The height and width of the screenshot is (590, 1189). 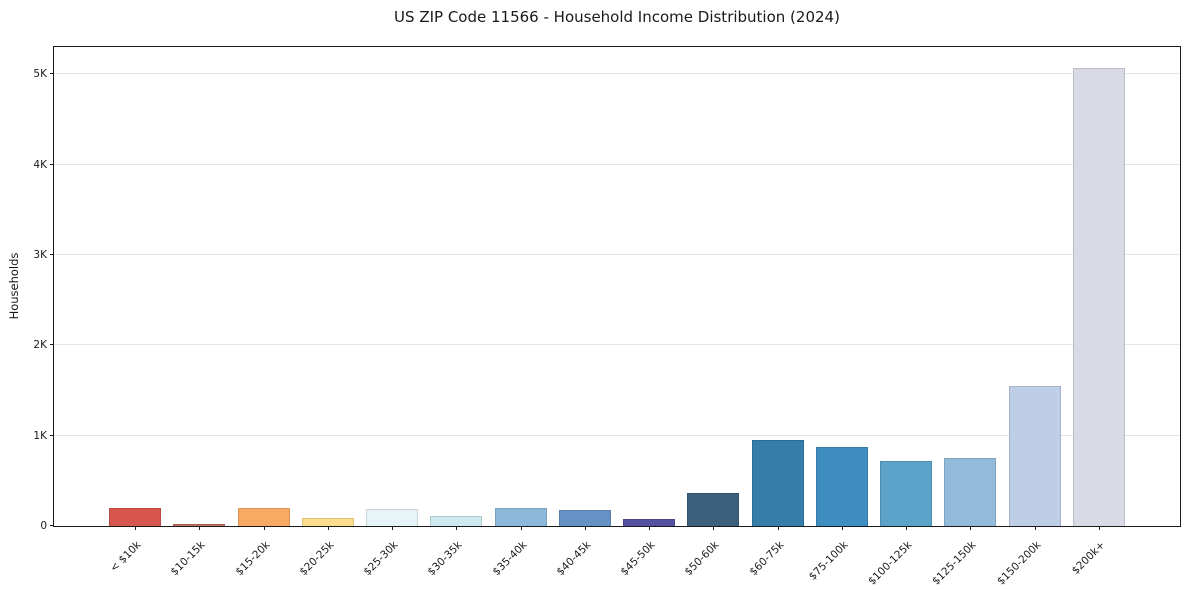 I want to click on x-tick-label-12: $100-125k, so click(x=914, y=557).